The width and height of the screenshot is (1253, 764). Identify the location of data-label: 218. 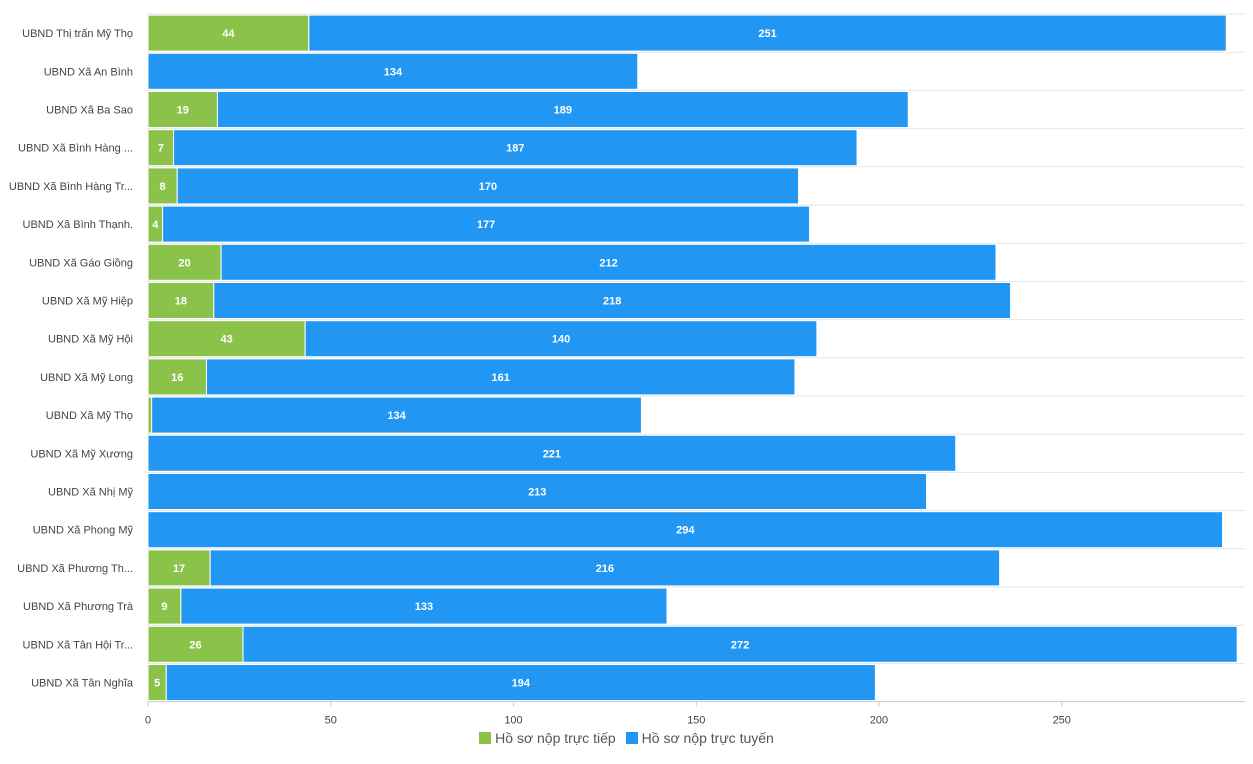
(612, 302).